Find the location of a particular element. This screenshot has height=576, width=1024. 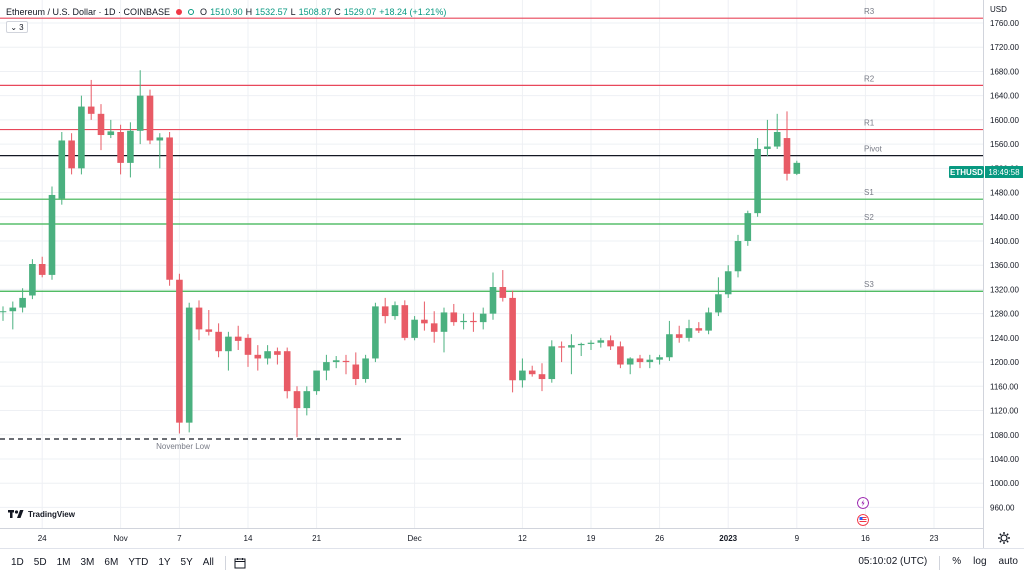

x-tick-label: 12 is located at coordinates (522, 538).